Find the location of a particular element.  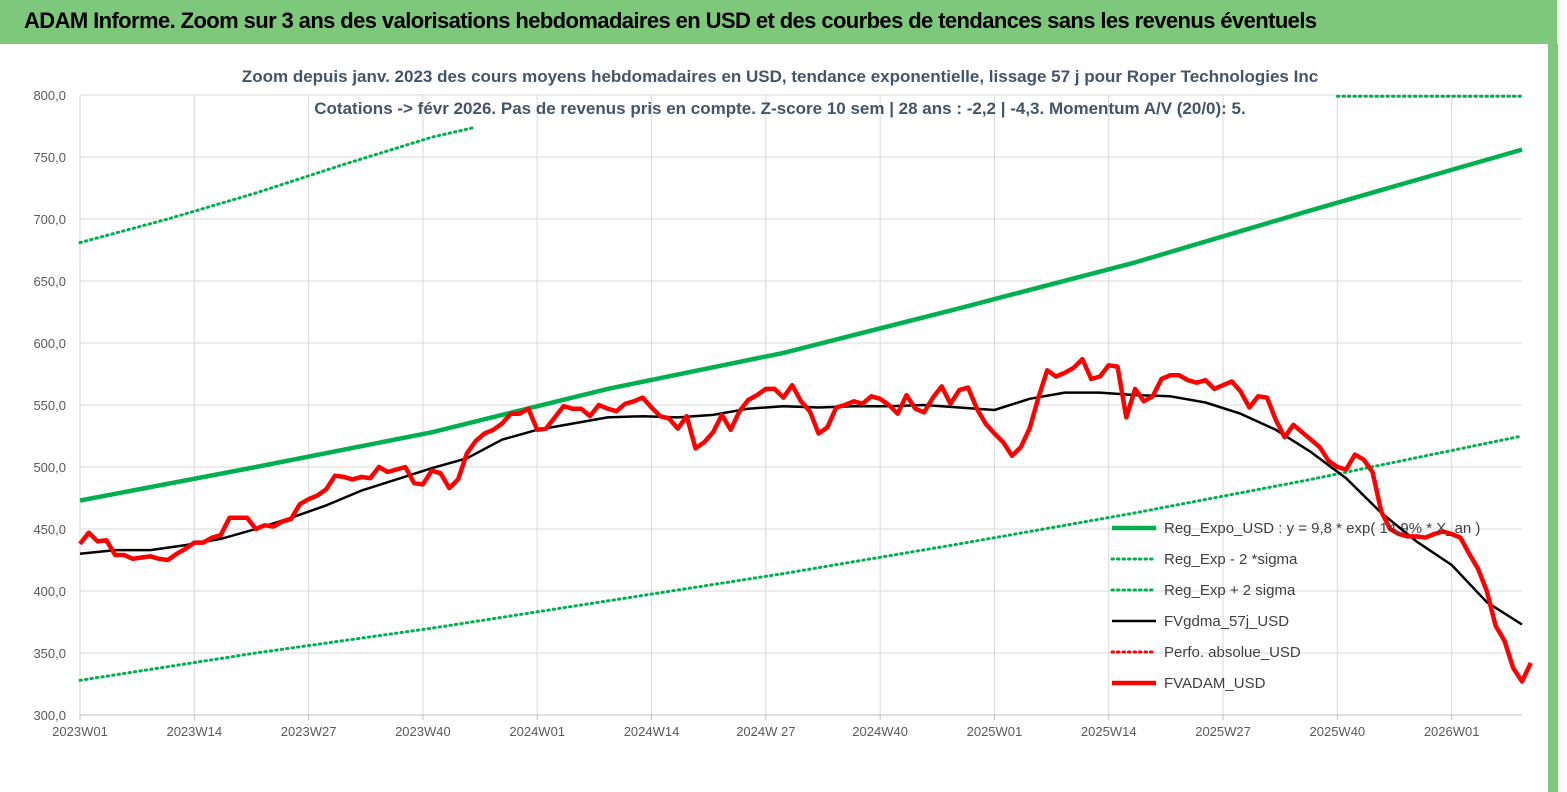

y-tick-label: 300,0 is located at coordinates (49, 715).